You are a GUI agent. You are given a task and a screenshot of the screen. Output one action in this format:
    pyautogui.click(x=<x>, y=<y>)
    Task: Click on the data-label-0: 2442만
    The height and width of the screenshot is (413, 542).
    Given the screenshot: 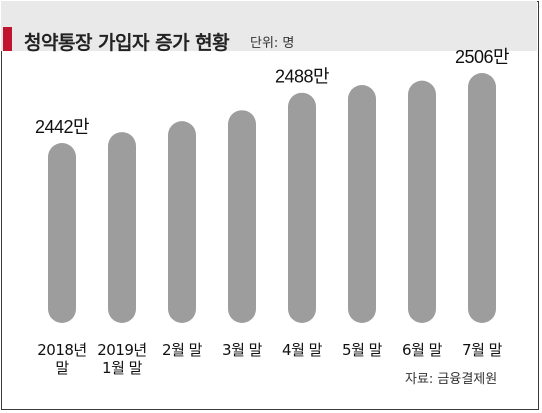 What is the action you would take?
    pyautogui.click(x=62, y=127)
    